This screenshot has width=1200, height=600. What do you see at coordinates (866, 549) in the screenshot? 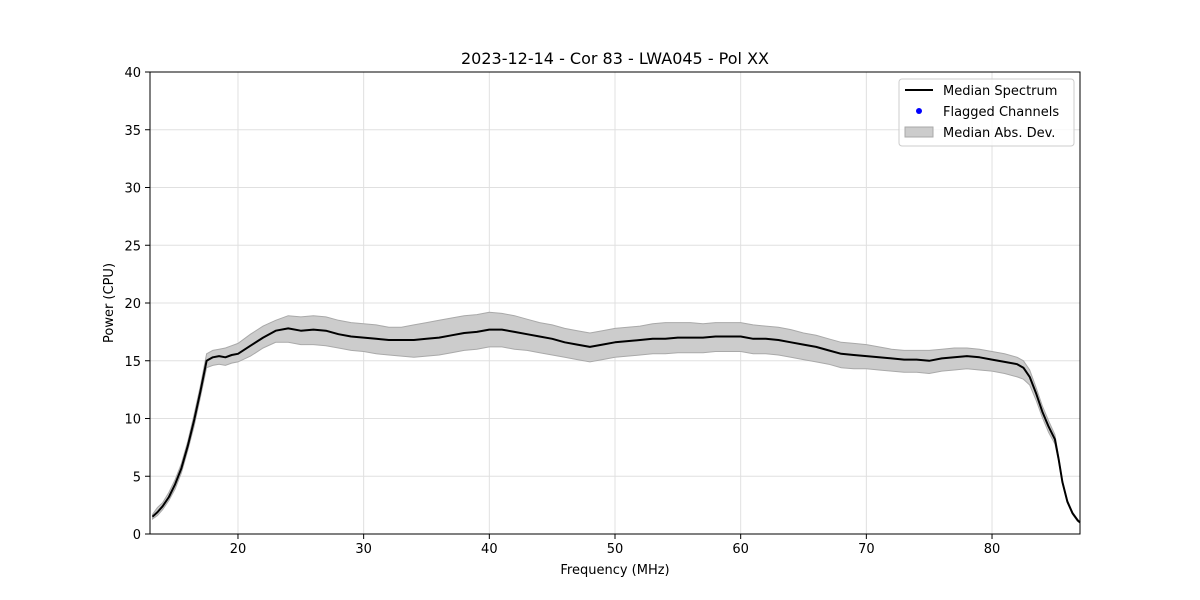
I see `x-tick-label: 70` at bounding box center [866, 549].